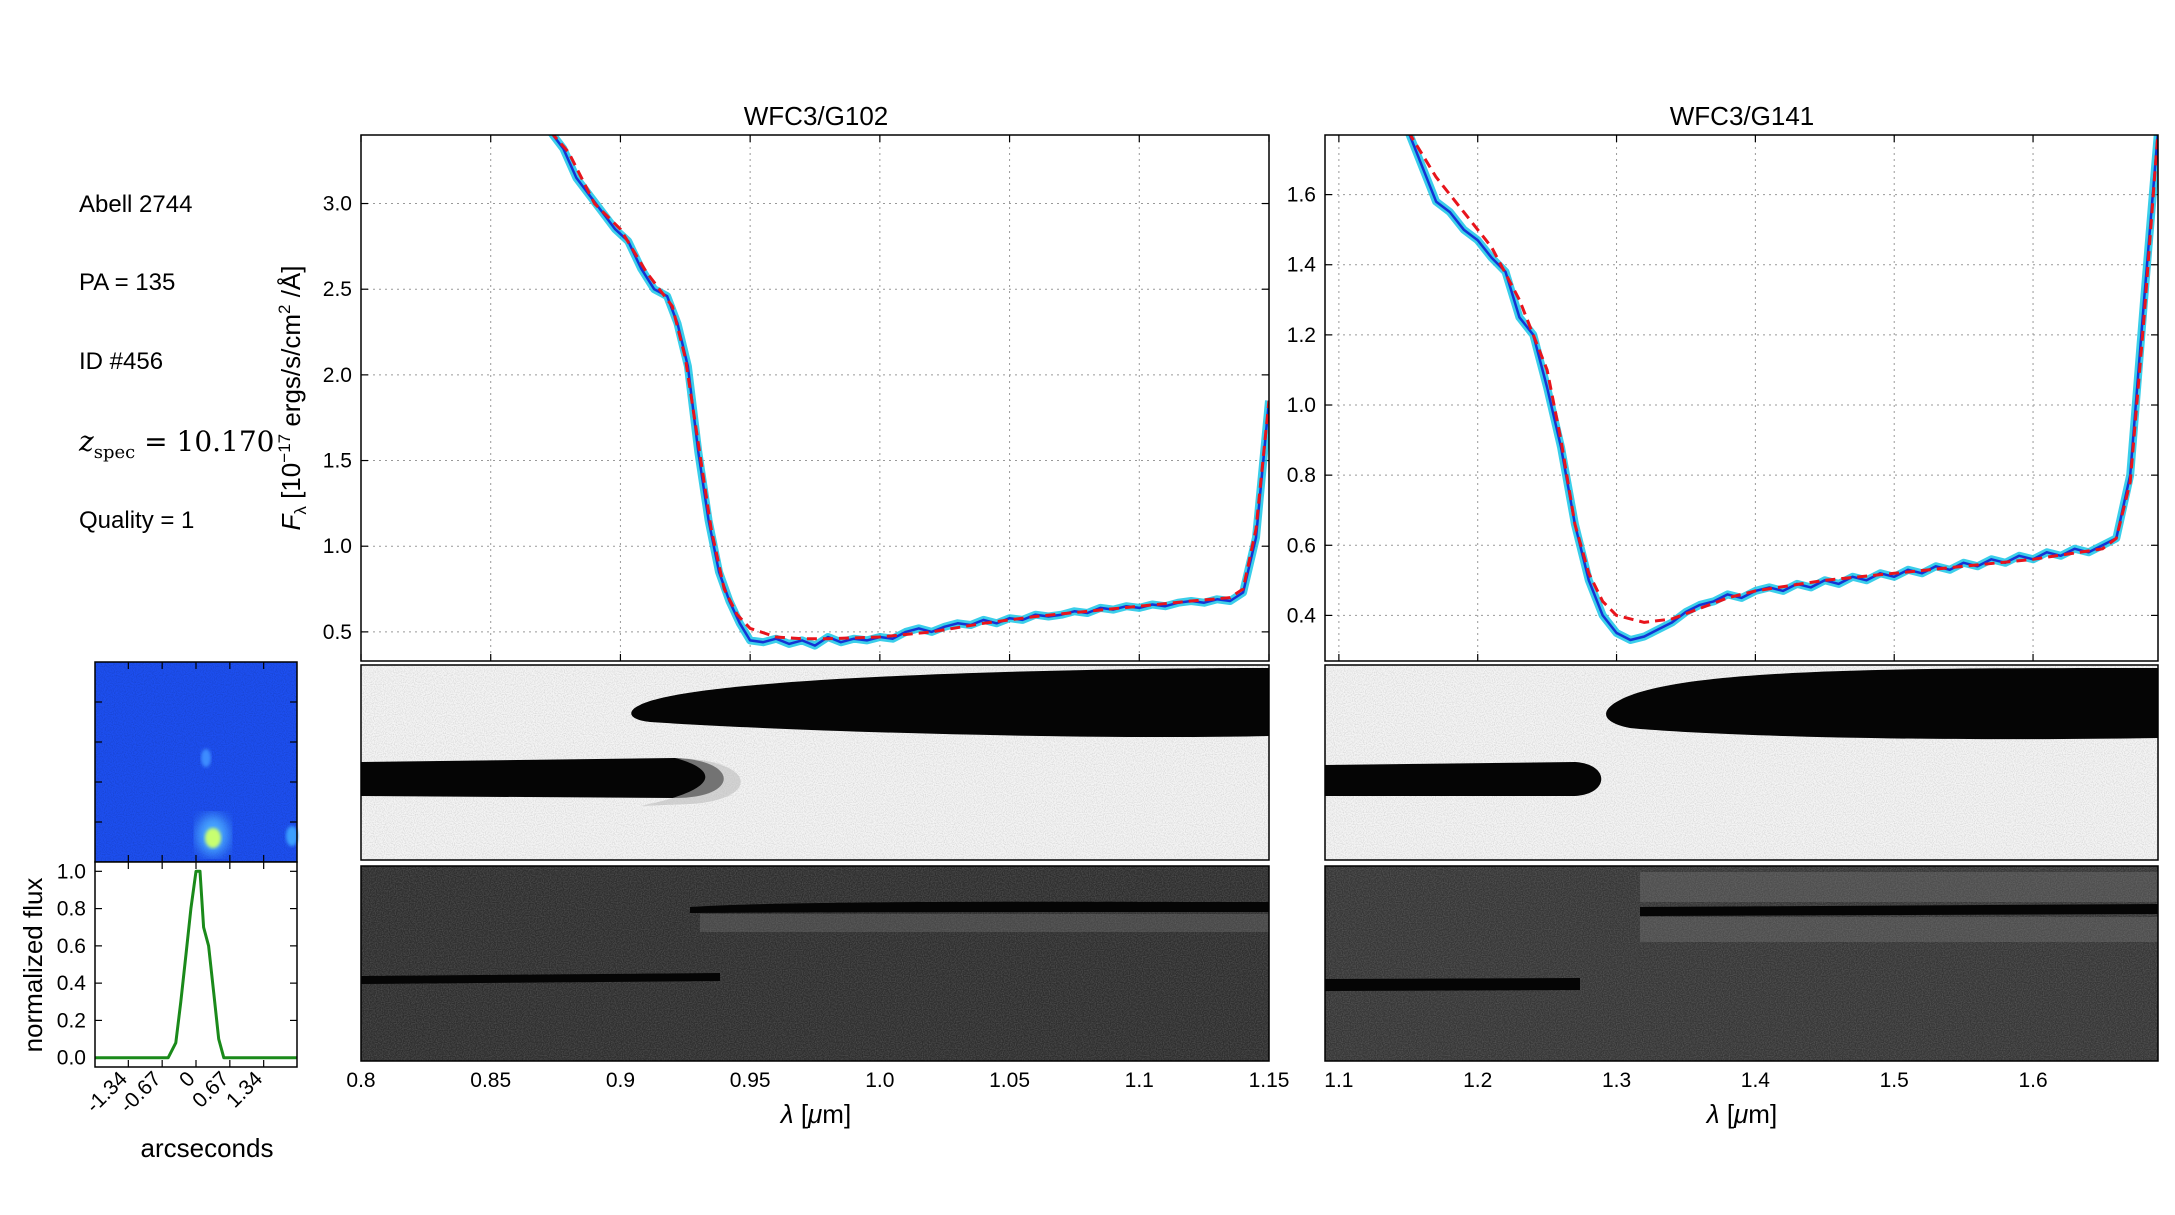 The height and width of the screenshot is (1215, 2175). Describe the element at coordinates (337, 375) in the screenshot. I see `y-tick-label: 2.0` at that location.